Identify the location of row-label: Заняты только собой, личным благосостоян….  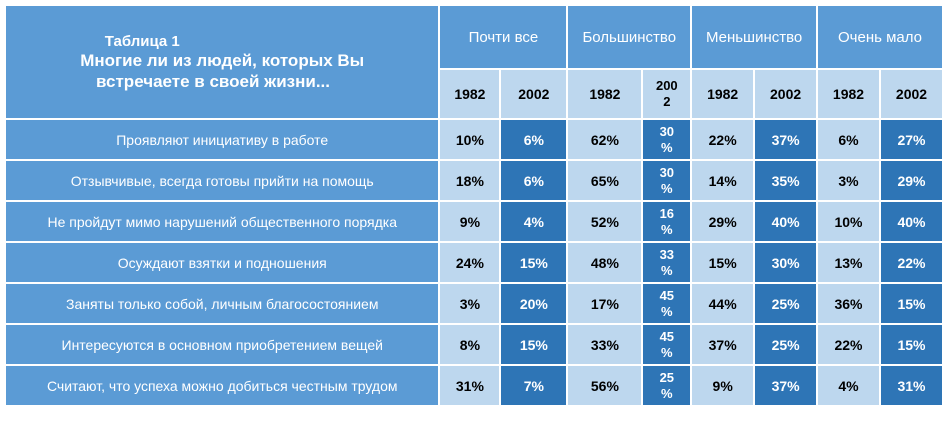
(222, 303).